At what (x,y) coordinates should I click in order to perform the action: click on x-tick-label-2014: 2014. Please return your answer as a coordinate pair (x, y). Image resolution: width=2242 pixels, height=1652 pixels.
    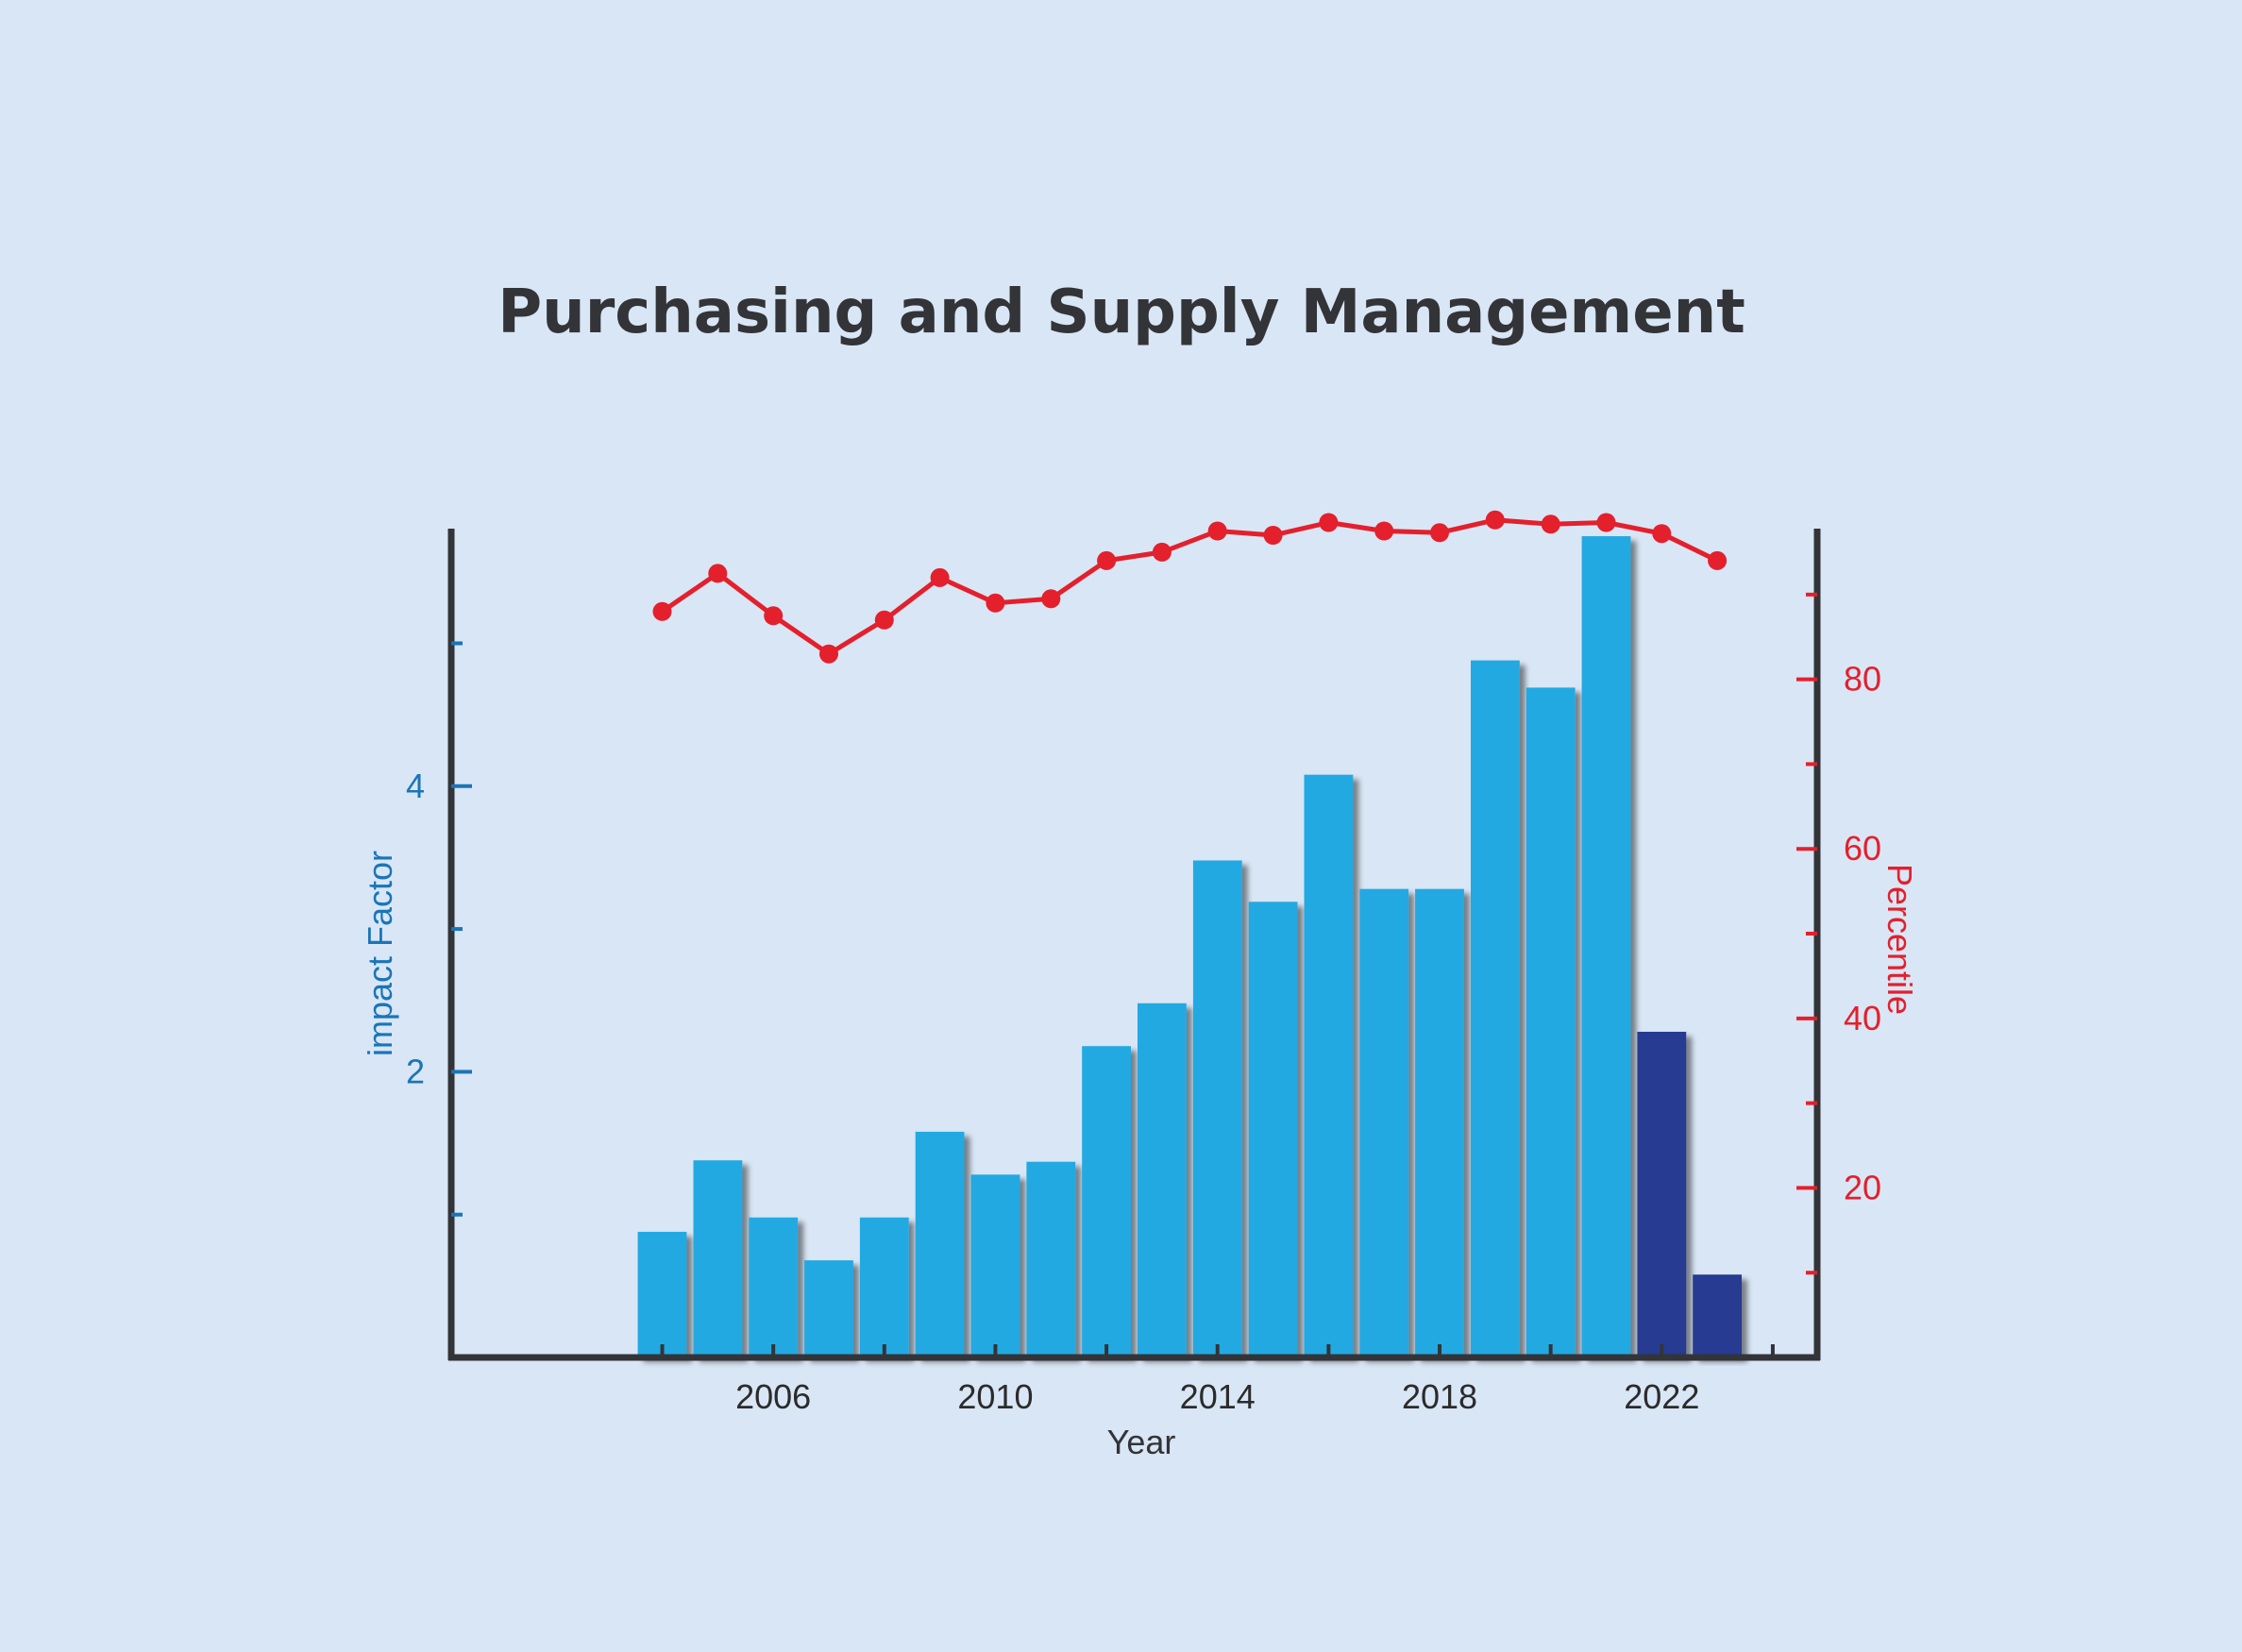
    Looking at the image, I should click on (1218, 1396).